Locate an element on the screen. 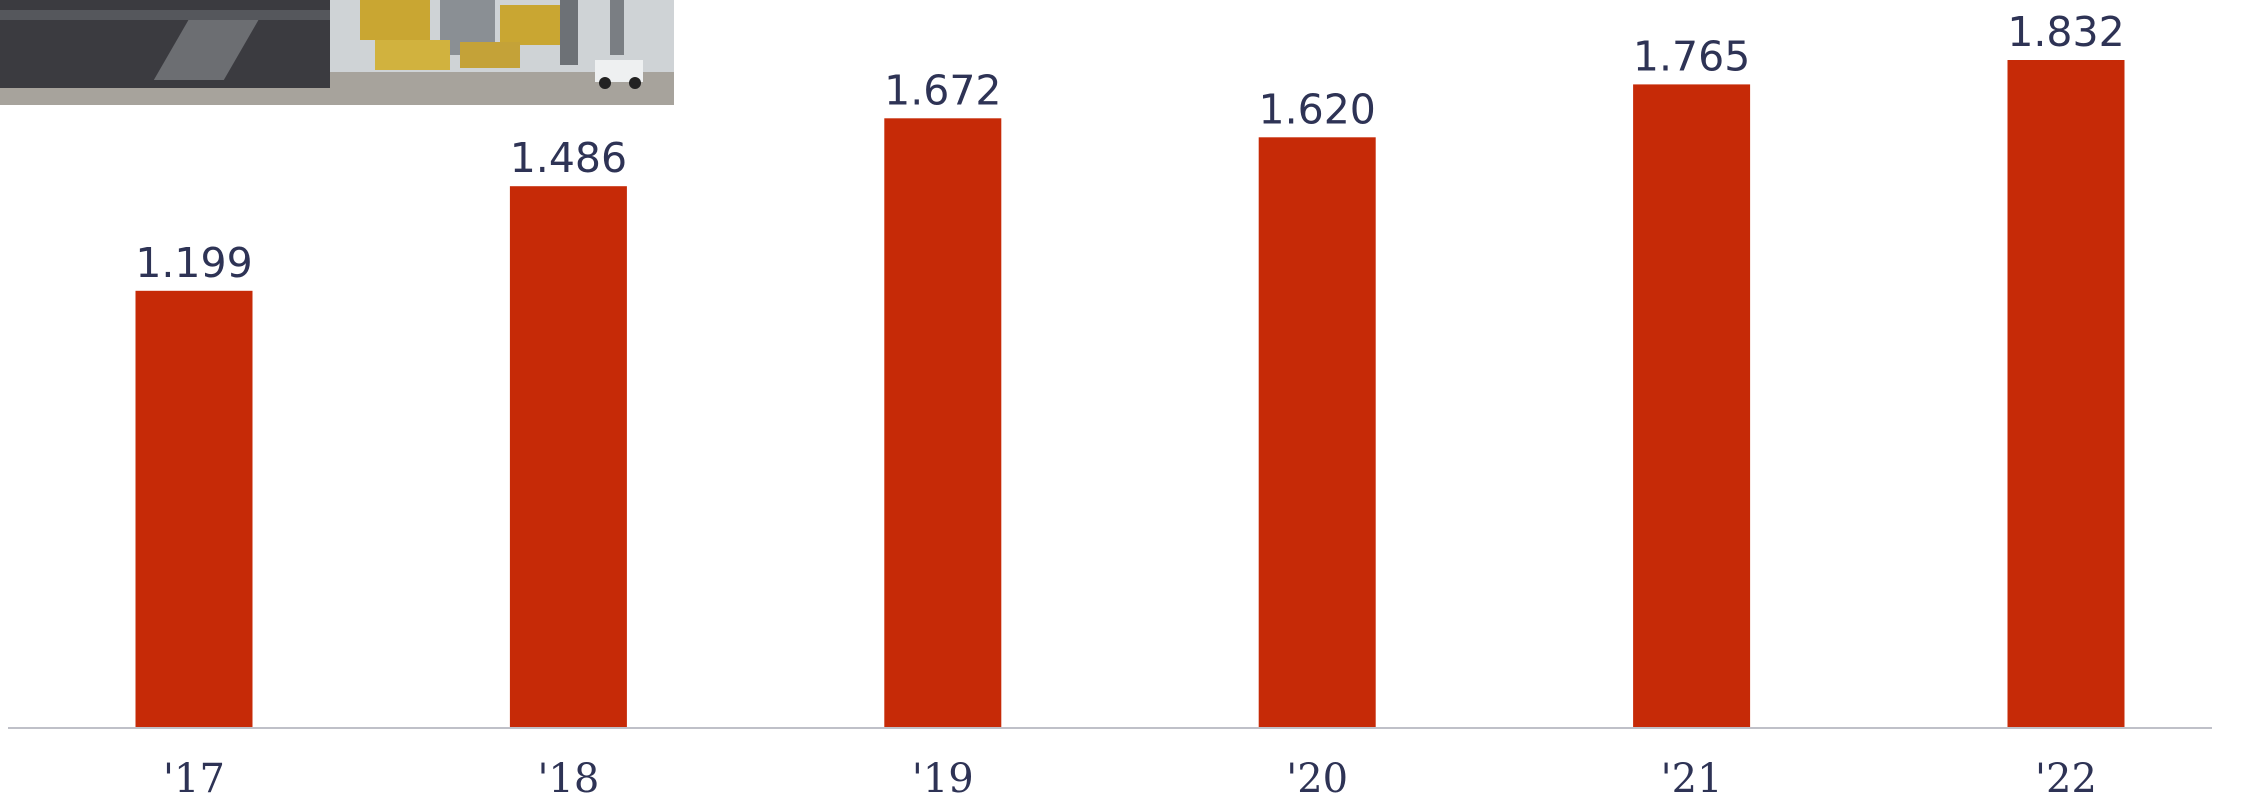 Image resolution: width=2257 pixels, height=806 pixels. x-tick-label: '21 is located at coordinates (1692, 778).